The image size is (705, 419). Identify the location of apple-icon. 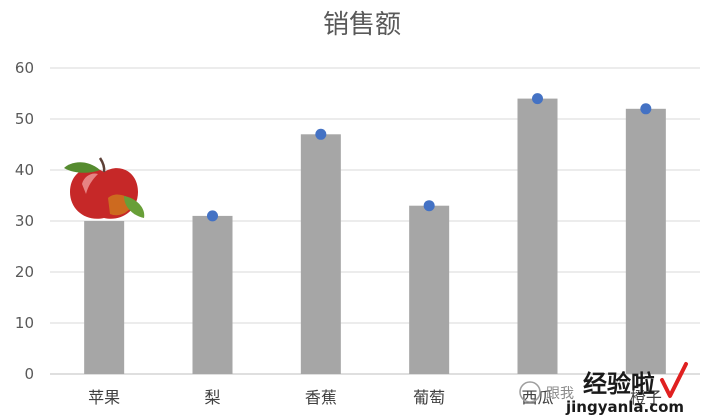
(104, 188).